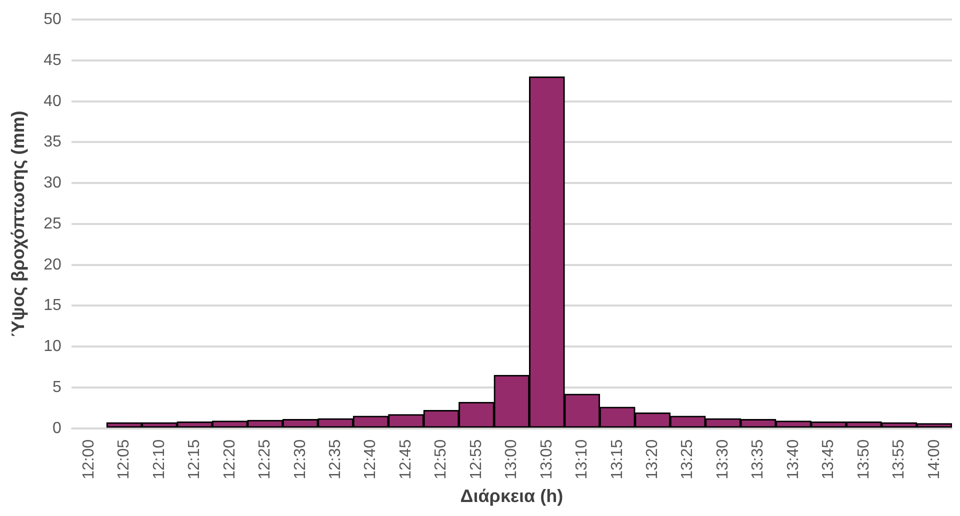 The width and height of the screenshot is (960, 516). What do you see at coordinates (300, 459) in the screenshot?
I see `x-tick-label: 12:30` at bounding box center [300, 459].